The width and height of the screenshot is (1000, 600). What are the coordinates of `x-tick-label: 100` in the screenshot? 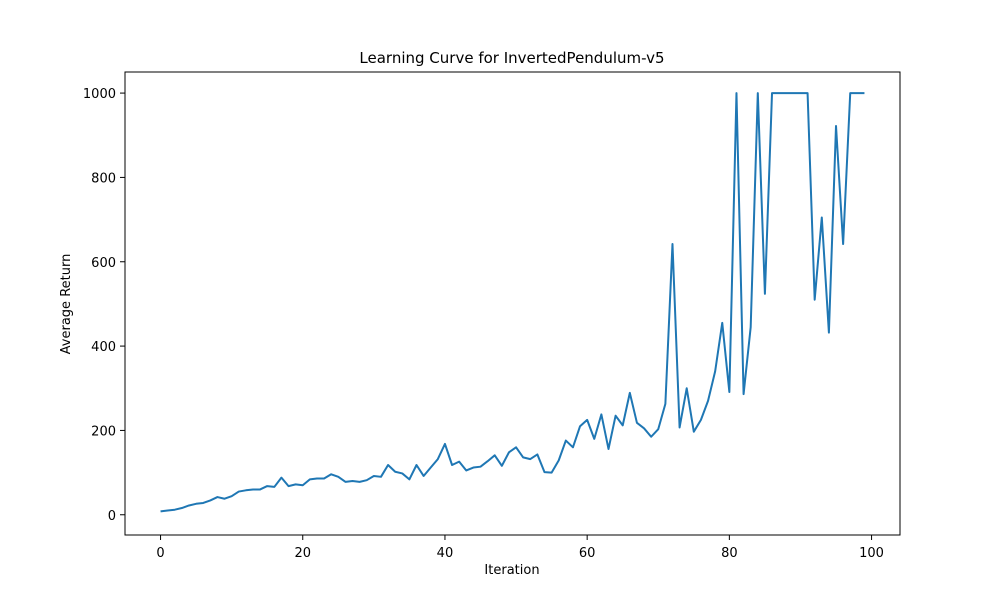 It's located at (871, 553).